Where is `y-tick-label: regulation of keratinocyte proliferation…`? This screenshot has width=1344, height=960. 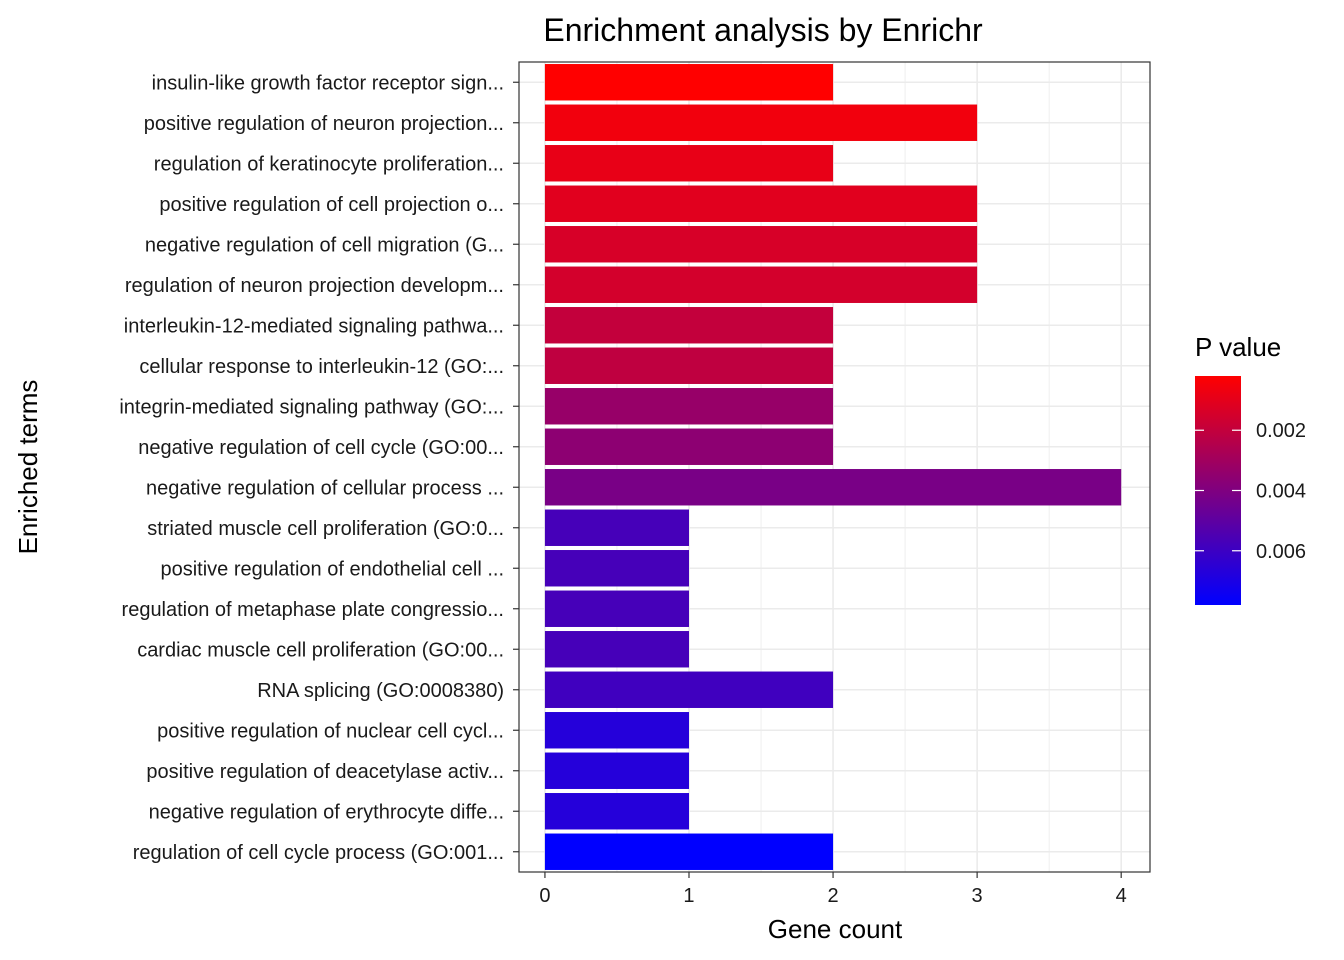 y-tick-label: regulation of keratinocyte proliferation… is located at coordinates (329, 164).